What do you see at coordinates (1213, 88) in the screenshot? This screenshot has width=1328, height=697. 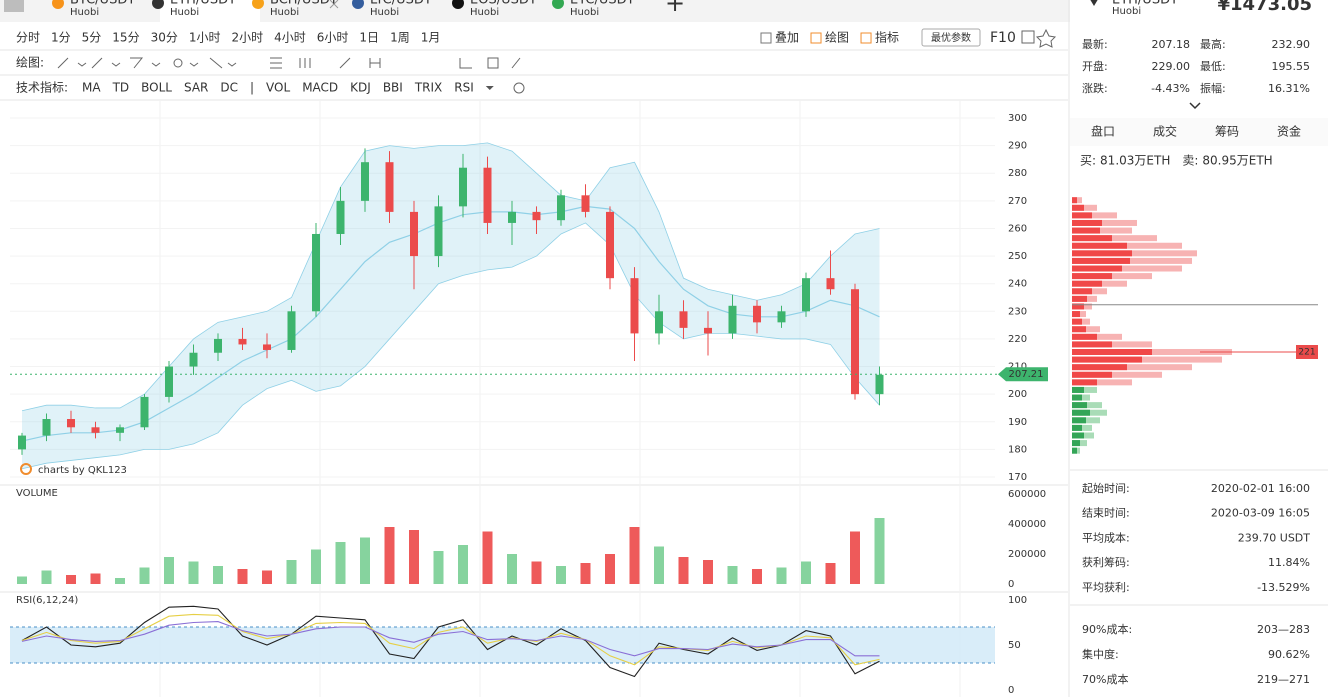 I see `stat-label: 振幅:` at bounding box center [1213, 88].